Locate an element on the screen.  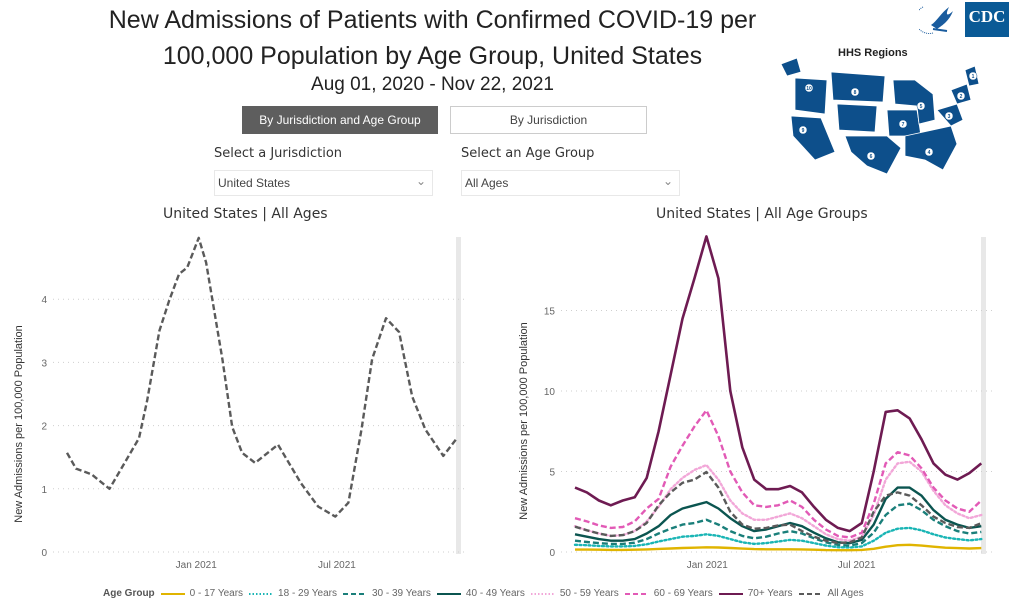
legend-item: 18 - 29 Years is located at coordinates (292, 593).